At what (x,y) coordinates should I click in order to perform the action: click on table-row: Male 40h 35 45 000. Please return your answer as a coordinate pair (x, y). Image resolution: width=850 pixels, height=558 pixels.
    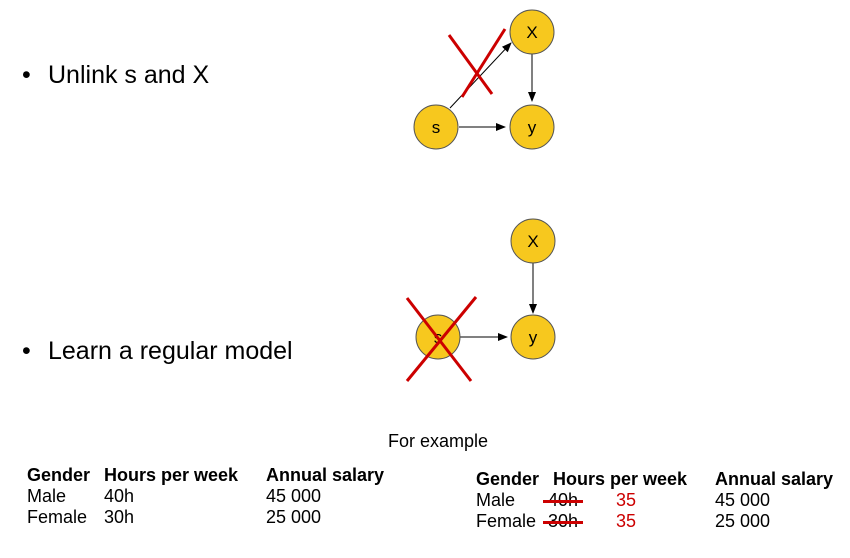
    Looking at the image, I should click on (661, 500).